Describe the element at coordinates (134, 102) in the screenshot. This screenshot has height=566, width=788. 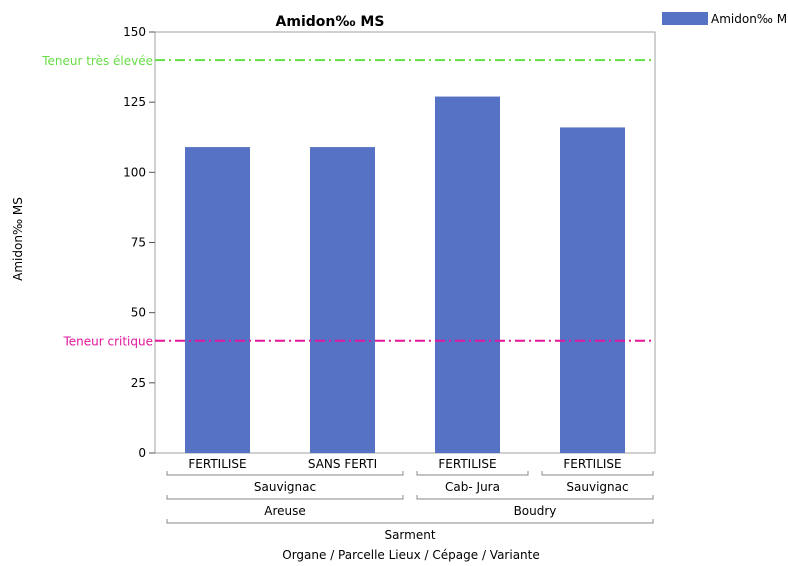
I see `y-tick-label: 125` at that location.